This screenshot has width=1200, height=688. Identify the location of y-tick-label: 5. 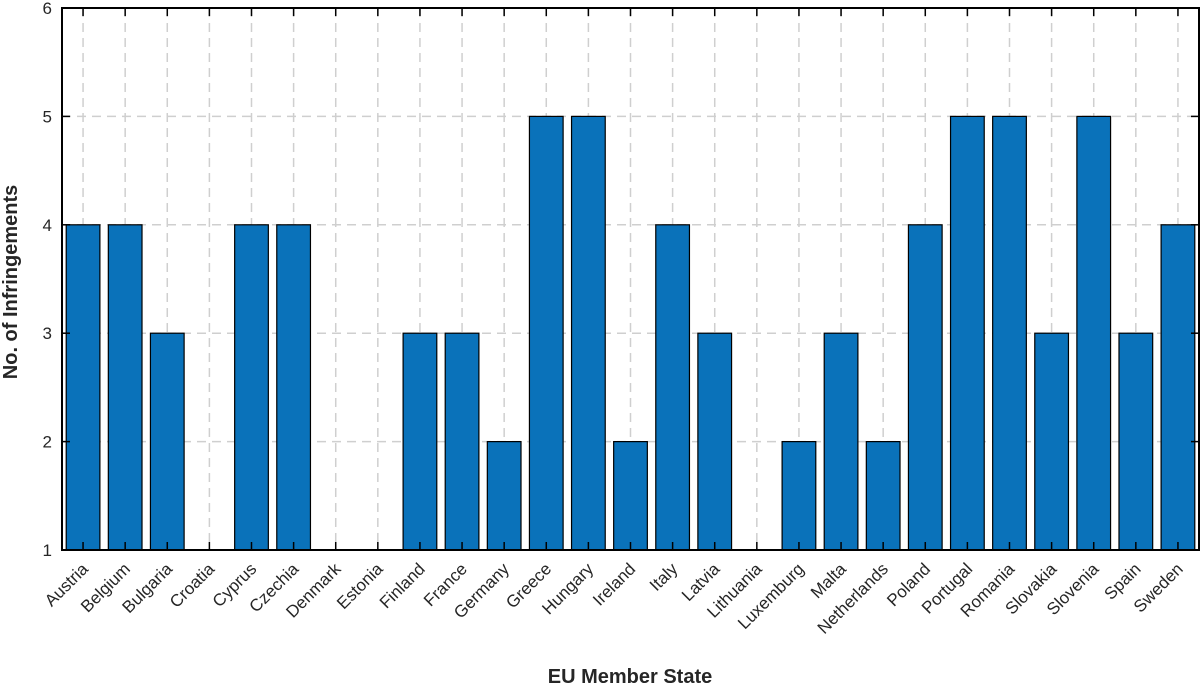
(47, 116).